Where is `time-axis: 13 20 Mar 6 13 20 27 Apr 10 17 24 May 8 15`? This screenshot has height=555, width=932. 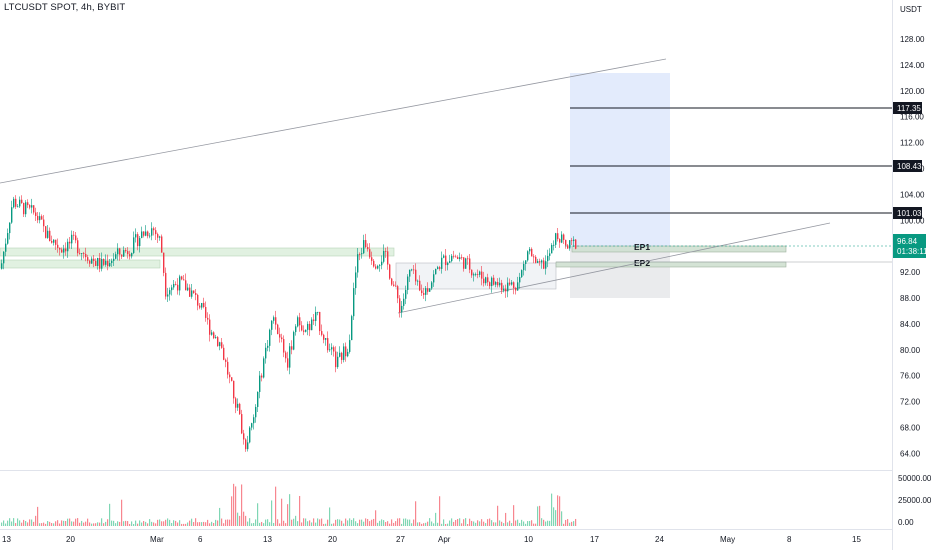
time-axis: 13 20 Mar 6 13 20 27 Apr 10 17 24 May 8 15 is located at coordinates (431, 539).